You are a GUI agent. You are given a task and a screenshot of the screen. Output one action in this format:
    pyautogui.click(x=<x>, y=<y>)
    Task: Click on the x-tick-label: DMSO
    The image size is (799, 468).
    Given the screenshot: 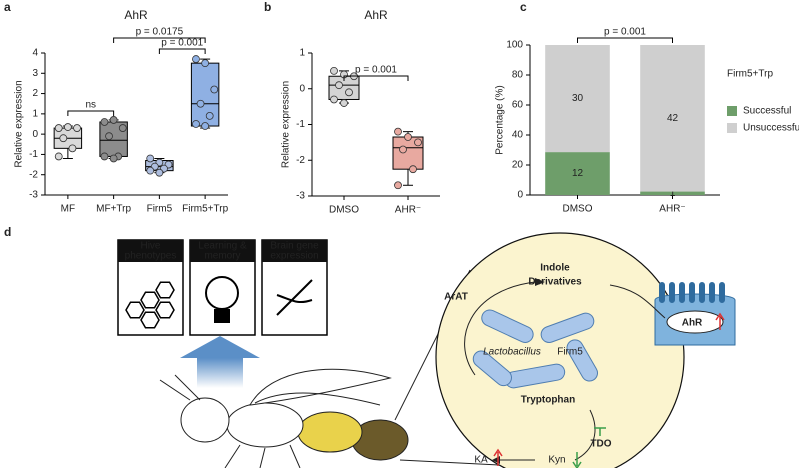 What is the action you would take?
    pyautogui.click(x=344, y=210)
    